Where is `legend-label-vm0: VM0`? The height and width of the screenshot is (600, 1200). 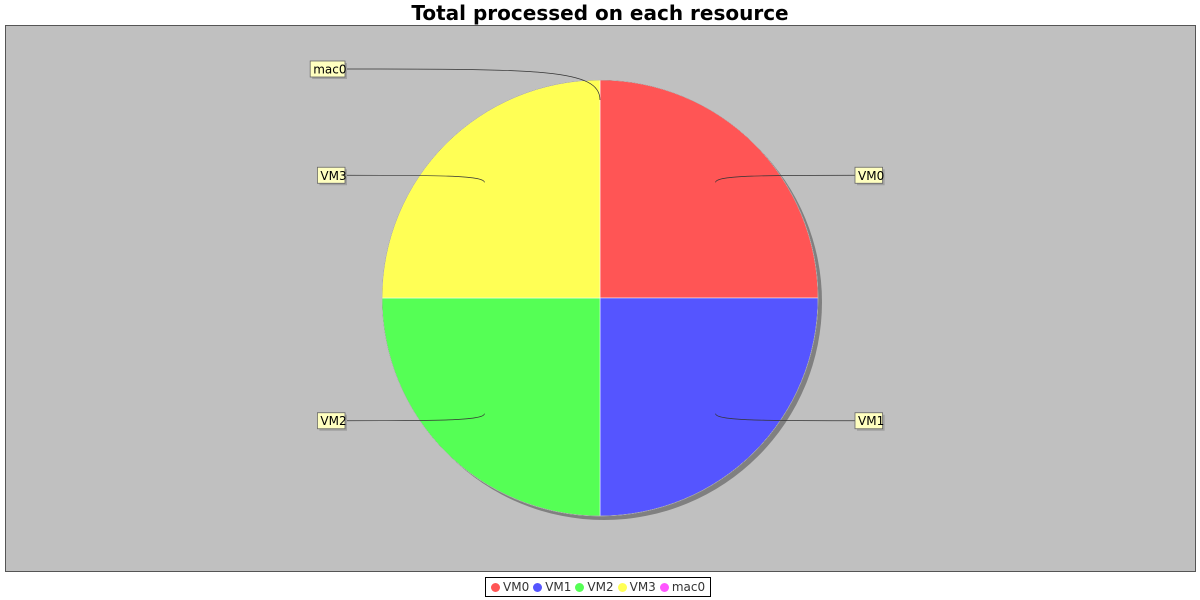 legend-label-vm0: VM0 is located at coordinates (516, 587).